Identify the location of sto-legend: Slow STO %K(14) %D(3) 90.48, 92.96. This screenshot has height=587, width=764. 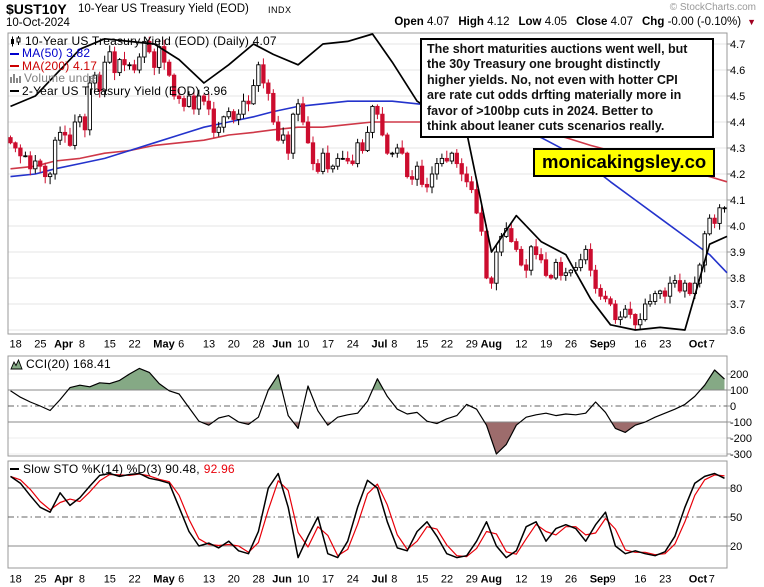
(122, 469).